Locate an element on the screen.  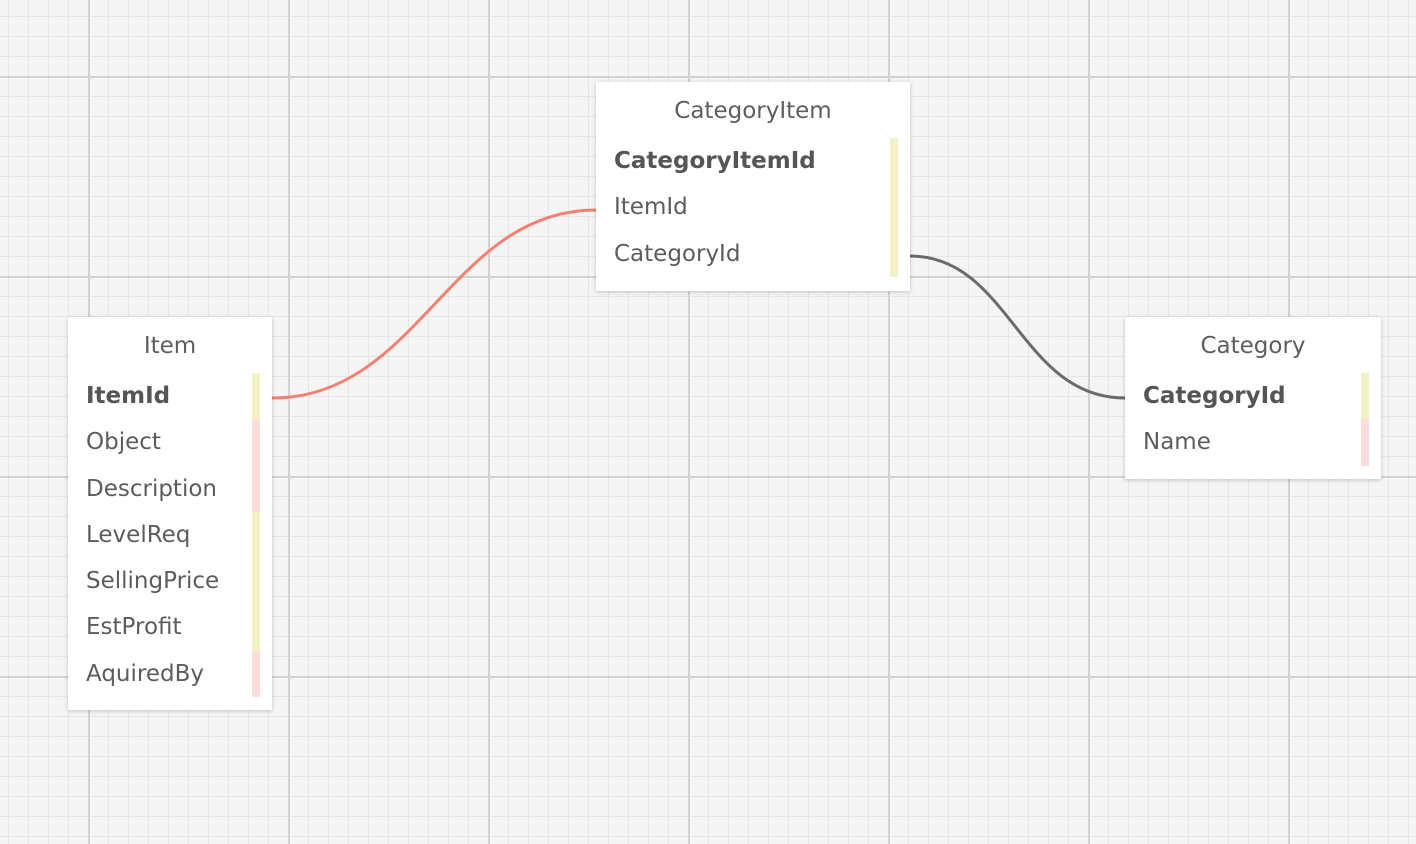
field-row-estprofit: EstProfit is located at coordinates (170, 627).